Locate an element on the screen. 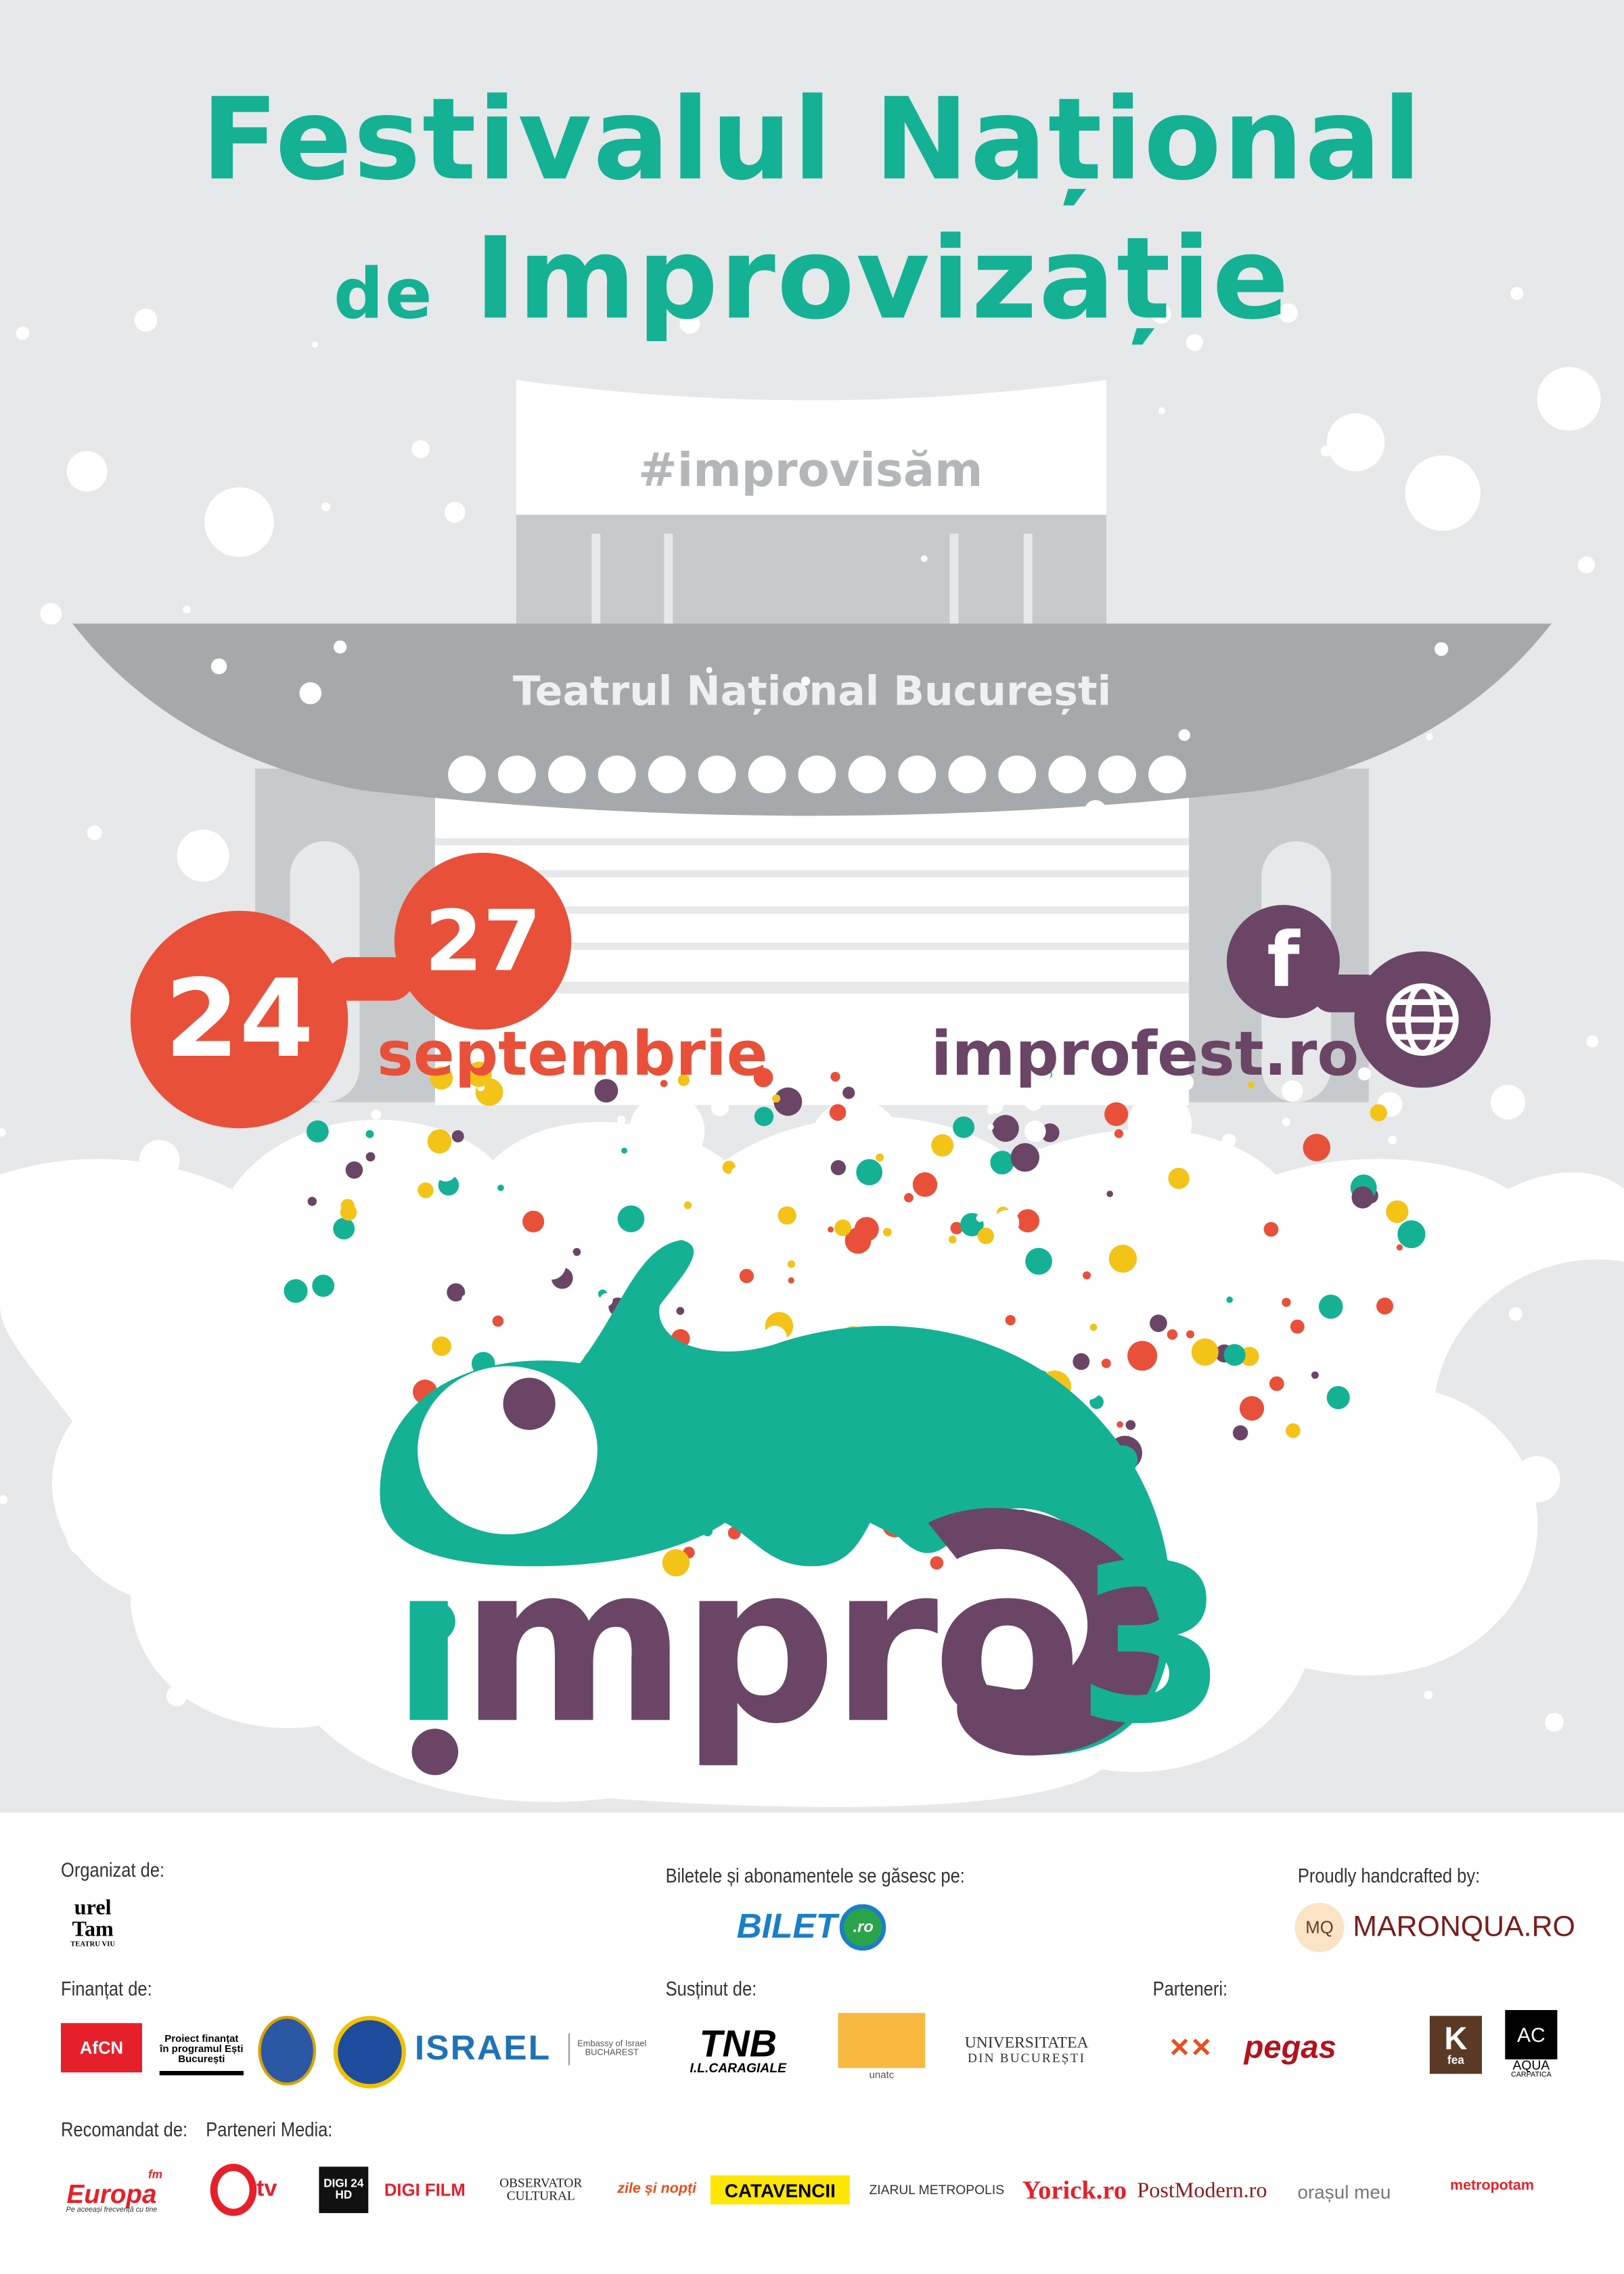 This screenshot has width=1624, height=2274. bucharest-city-hall-crest is located at coordinates (287, 2050).